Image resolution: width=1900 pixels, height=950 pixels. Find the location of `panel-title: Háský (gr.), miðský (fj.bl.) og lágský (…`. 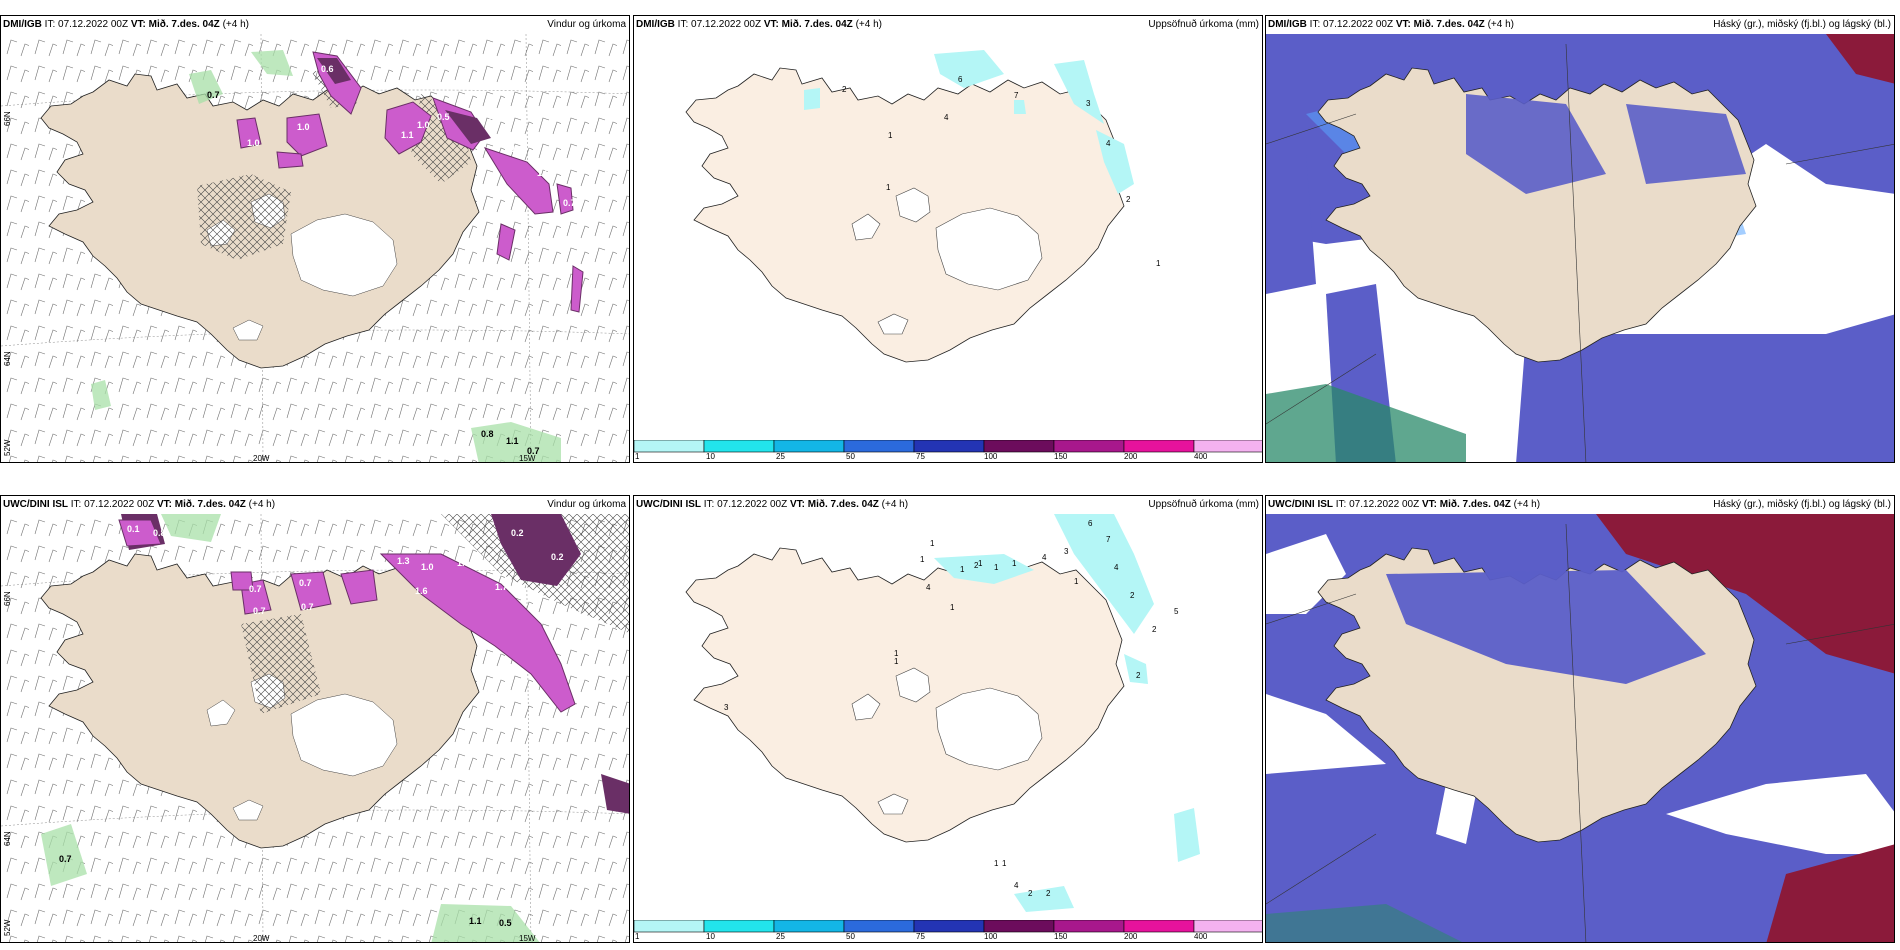

panel-title: Háský (gr.), miðský (fj.bl.) og lágský (… is located at coordinates (1802, 24).